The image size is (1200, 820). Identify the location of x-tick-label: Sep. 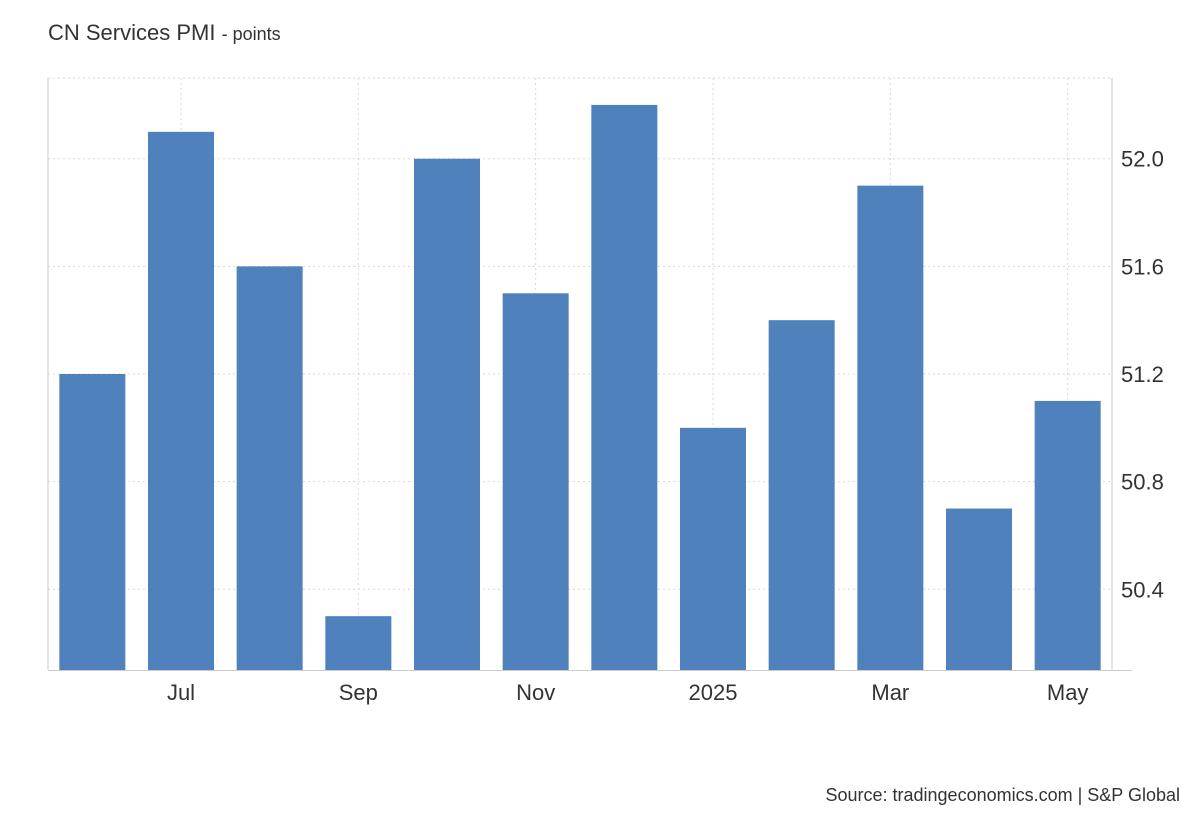
(358, 692).